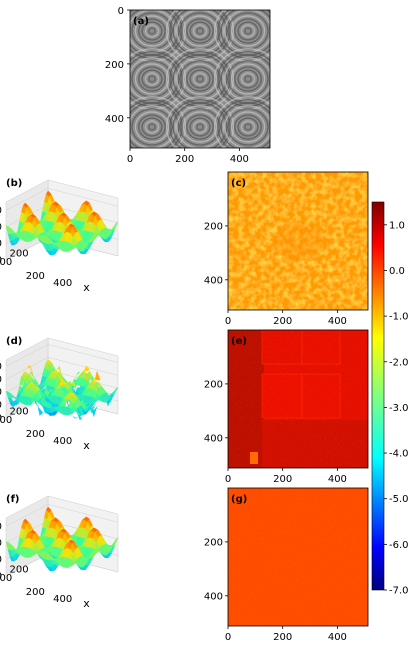 Image resolution: width=415 pixels, height=651 pixels. I want to click on panel-label-d: (d), so click(14, 341).